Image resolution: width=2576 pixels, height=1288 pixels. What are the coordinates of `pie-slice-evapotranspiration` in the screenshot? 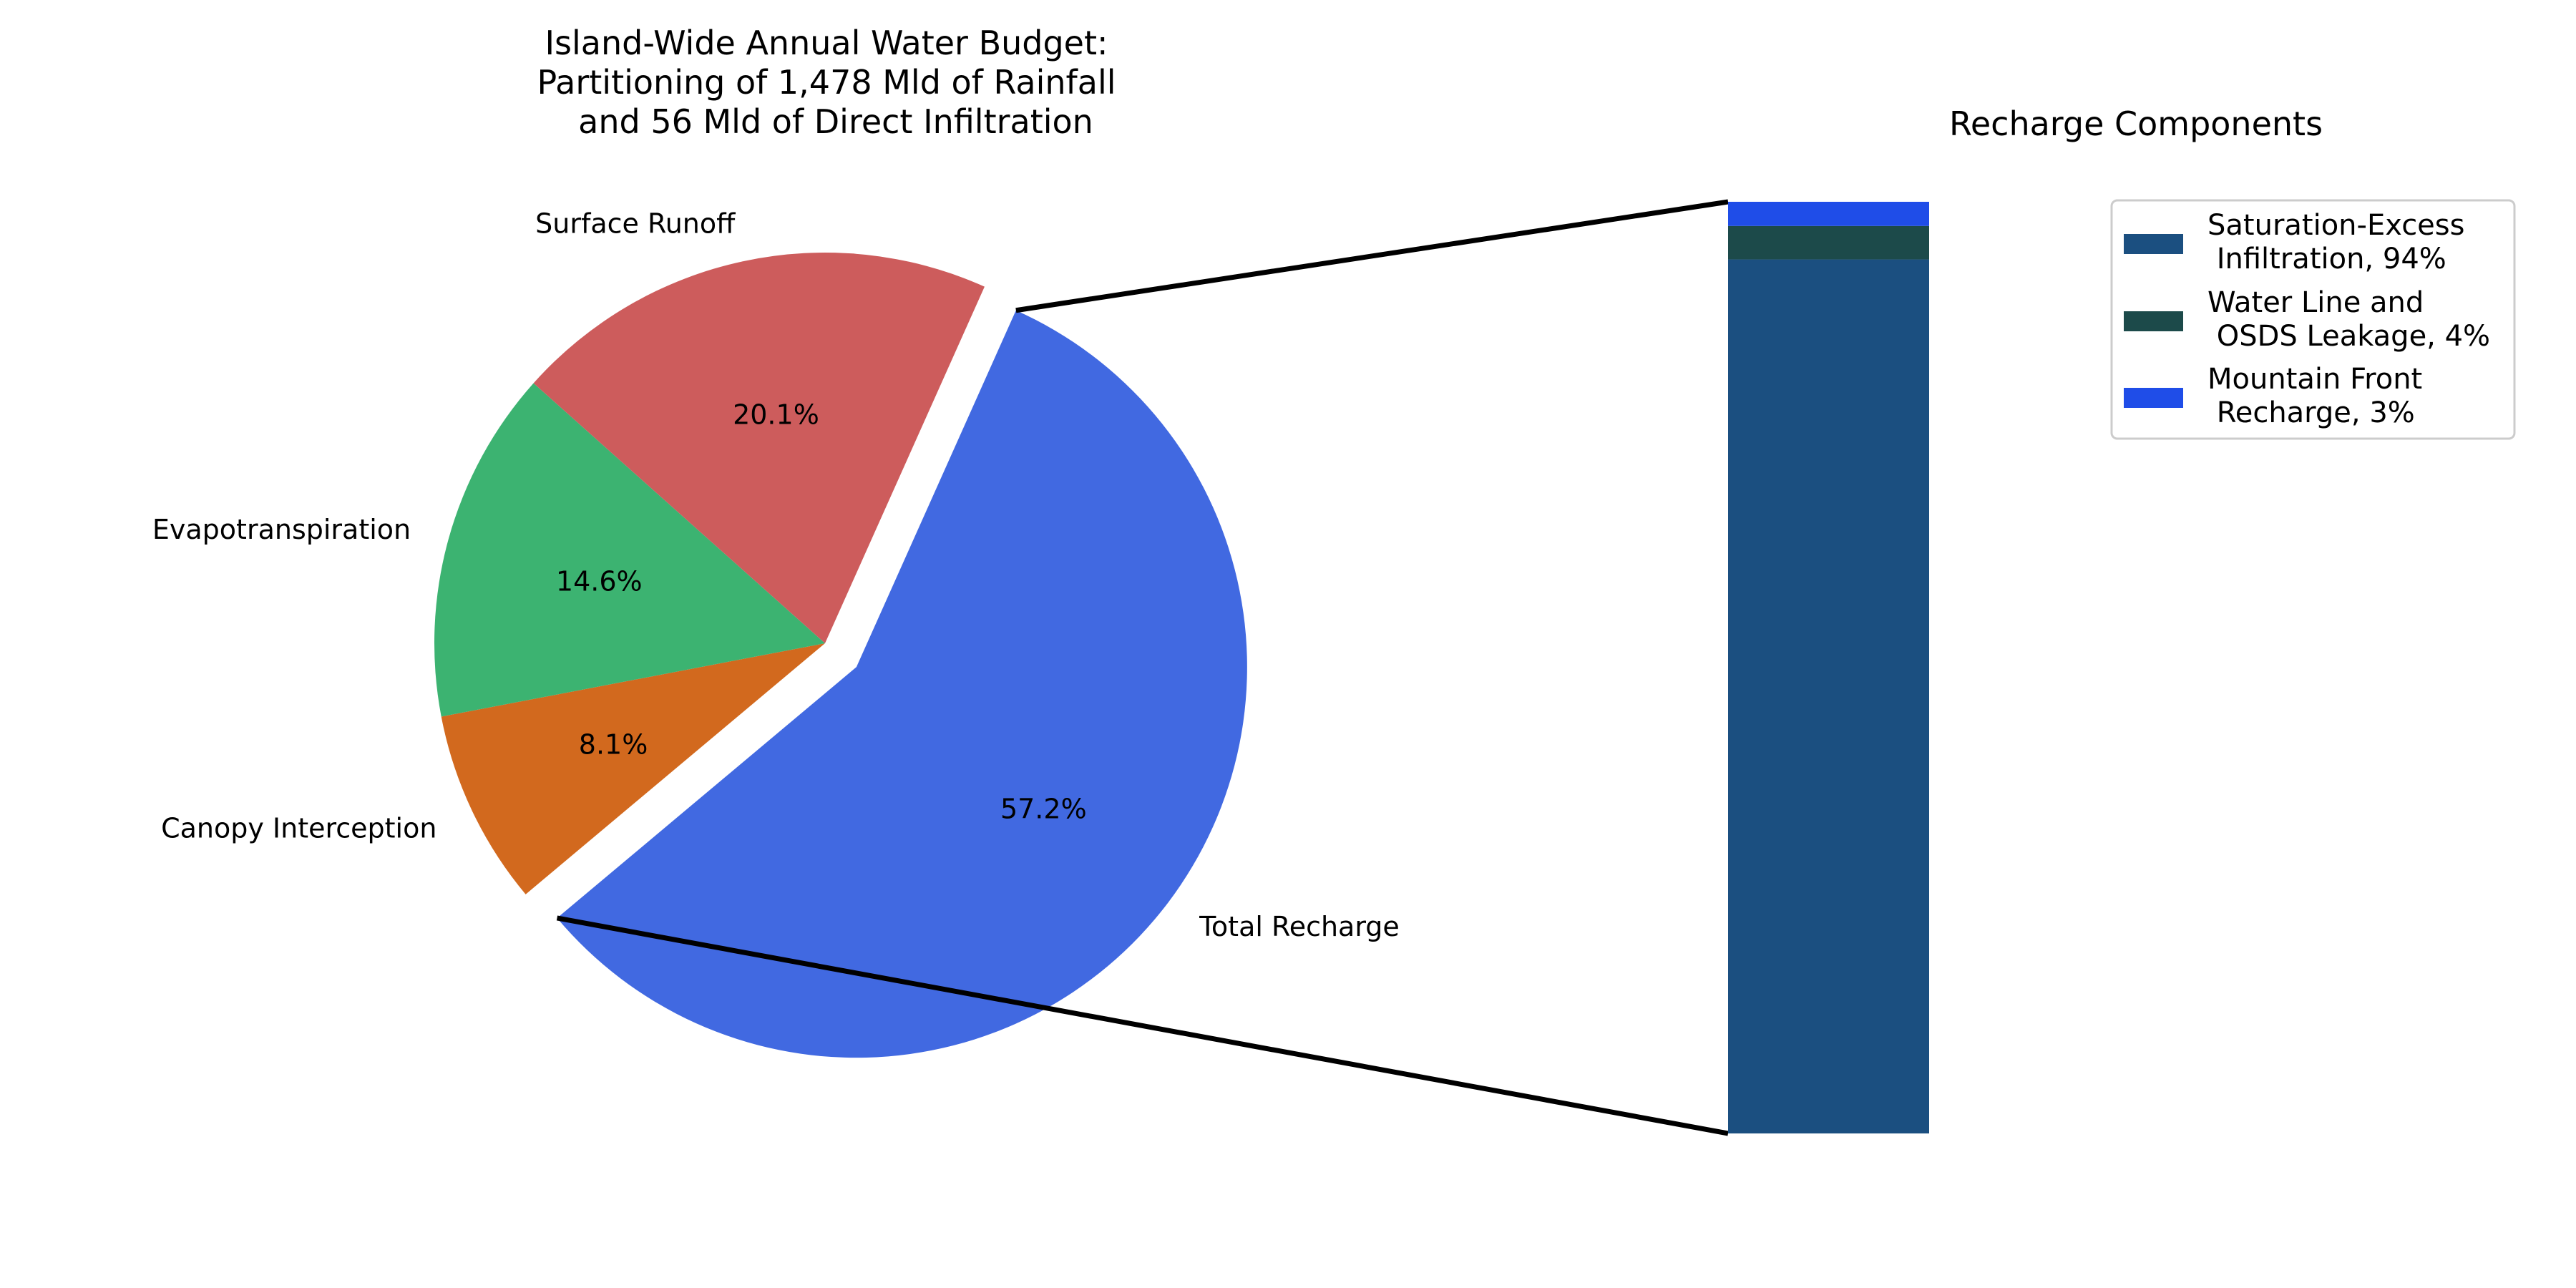 It's located at (629, 550).